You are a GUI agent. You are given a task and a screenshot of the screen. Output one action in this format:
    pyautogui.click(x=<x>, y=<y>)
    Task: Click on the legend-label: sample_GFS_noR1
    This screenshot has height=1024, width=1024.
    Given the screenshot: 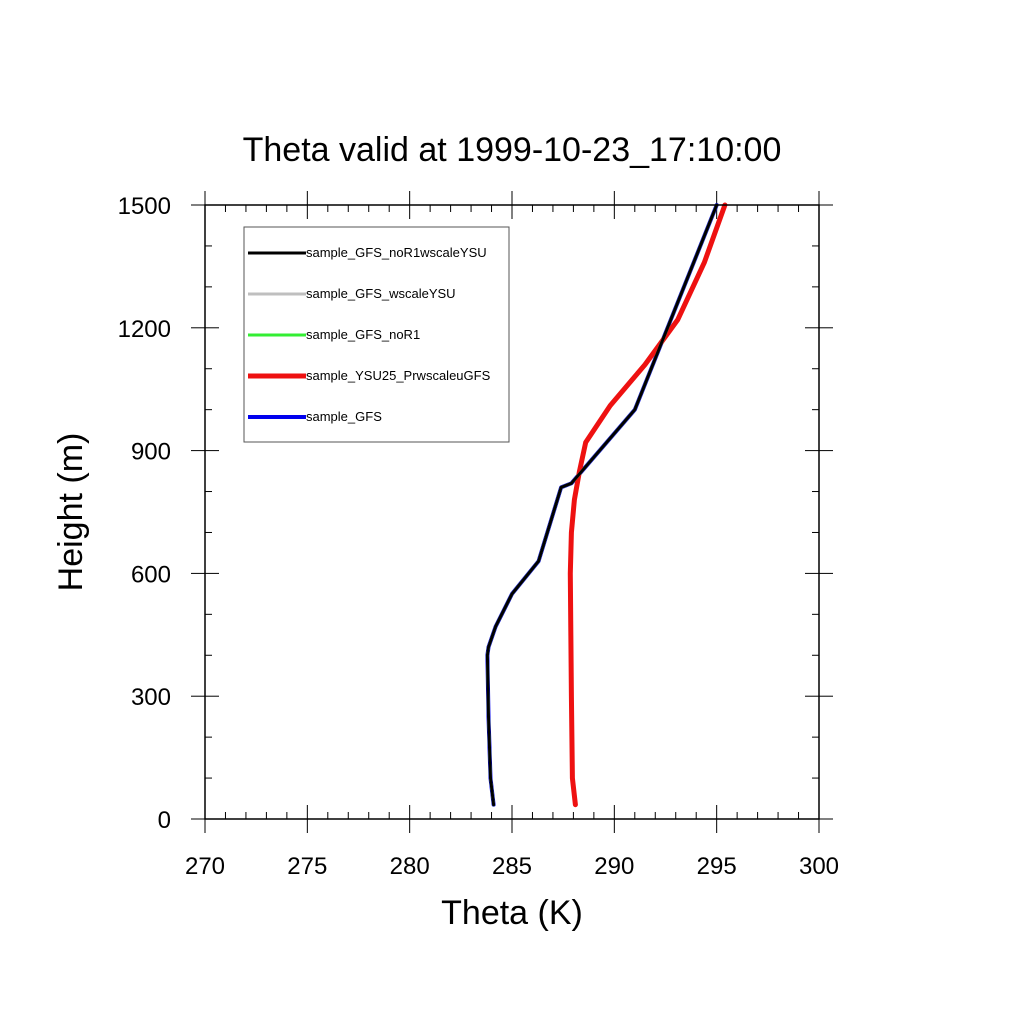 What is the action you would take?
    pyautogui.click(x=363, y=334)
    